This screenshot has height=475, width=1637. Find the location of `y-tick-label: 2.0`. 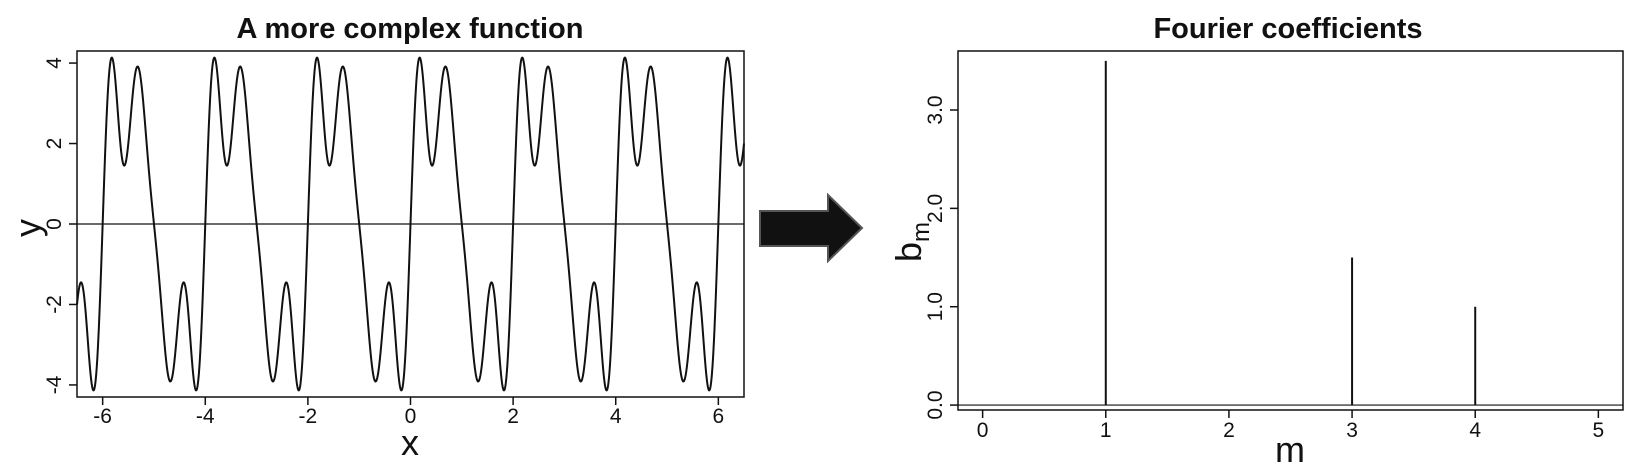

y-tick-label: 2.0 is located at coordinates (935, 208).